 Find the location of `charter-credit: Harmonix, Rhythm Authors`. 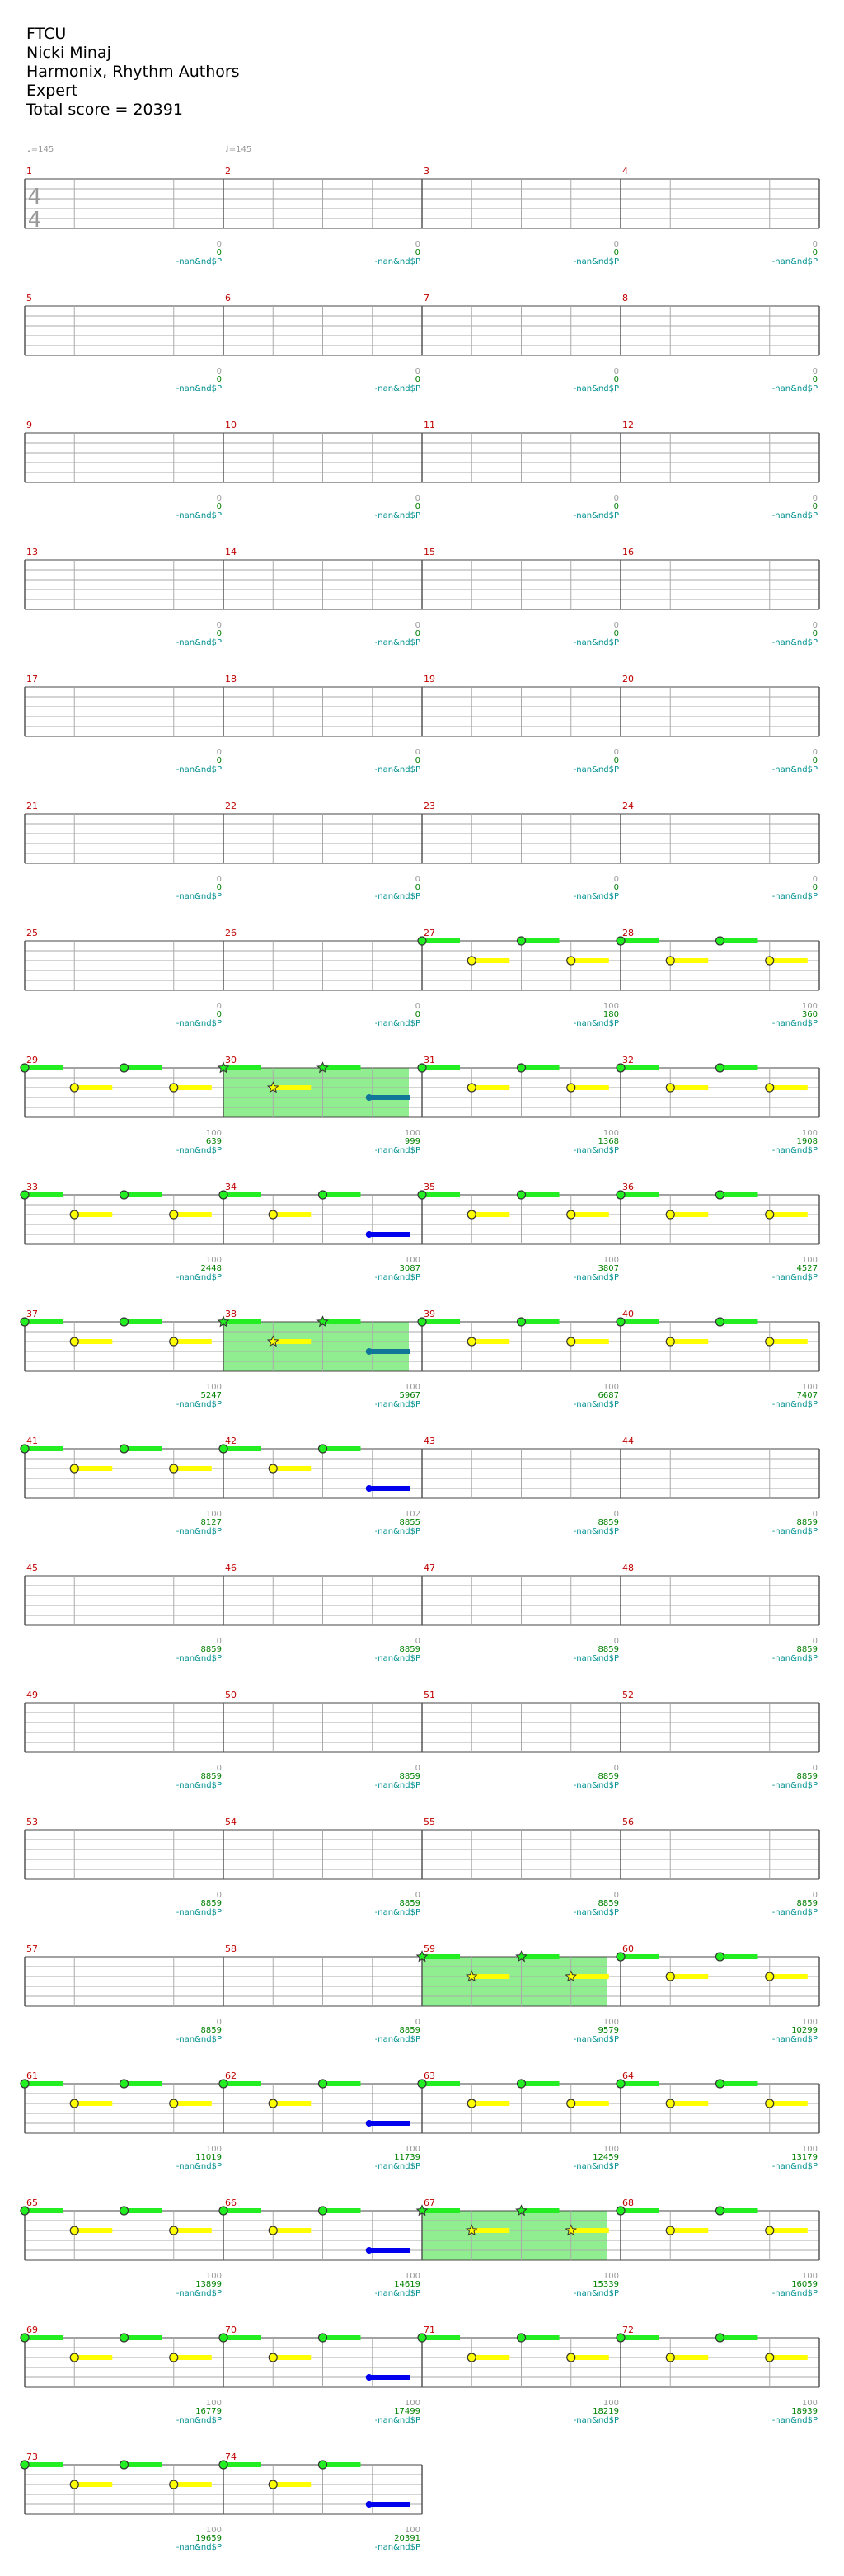

charter-credit: Harmonix, Rhythm Authors is located at coordinates (133, 72).